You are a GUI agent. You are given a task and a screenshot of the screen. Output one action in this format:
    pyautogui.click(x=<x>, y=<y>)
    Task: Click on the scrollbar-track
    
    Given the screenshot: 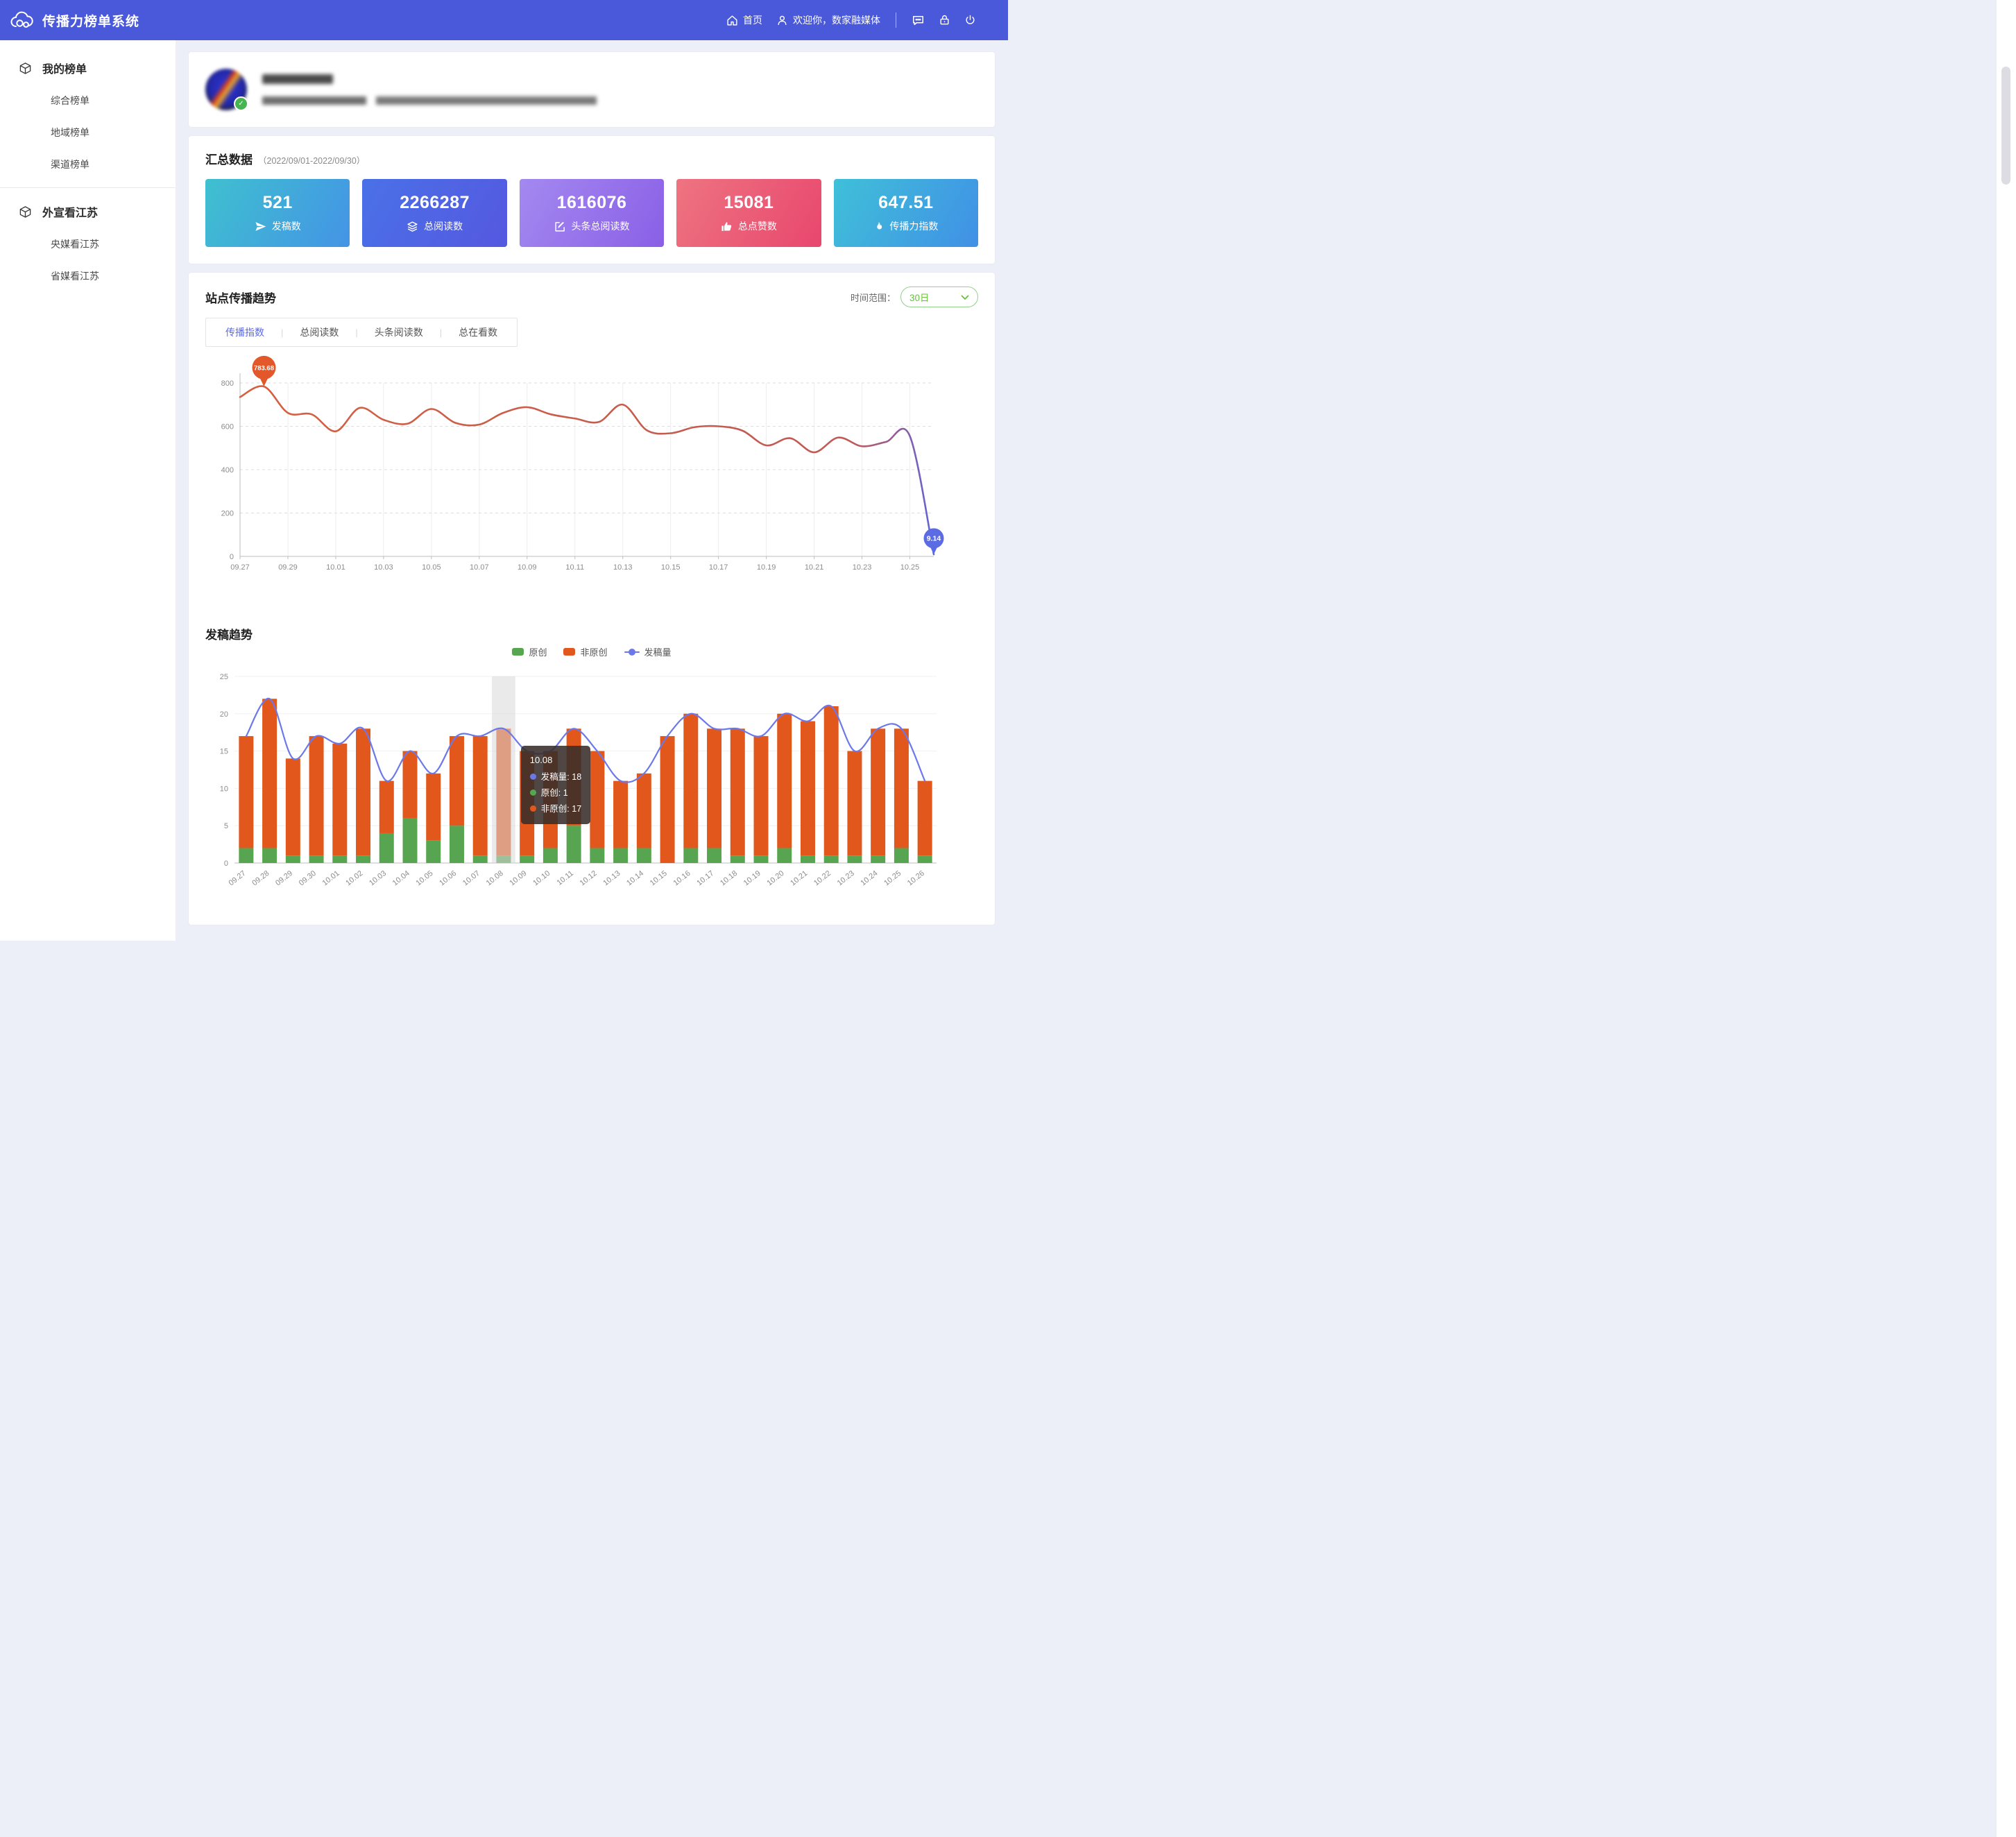 What is the action you would take?
    pyautogui.click(x=2006, y=918)
    